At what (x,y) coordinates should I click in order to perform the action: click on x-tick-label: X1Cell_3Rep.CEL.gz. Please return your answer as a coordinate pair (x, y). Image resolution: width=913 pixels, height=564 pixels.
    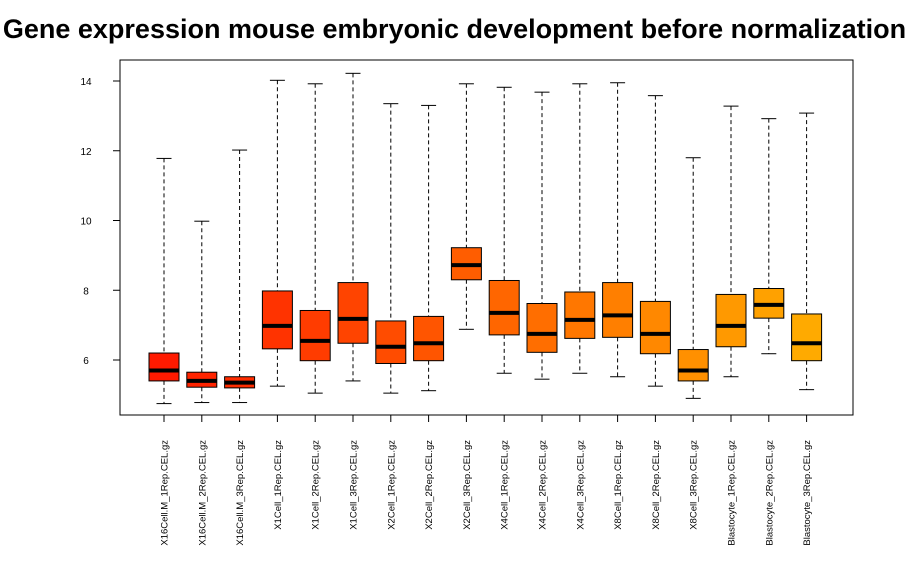
    Looking at the image, I should click on (354, 485).